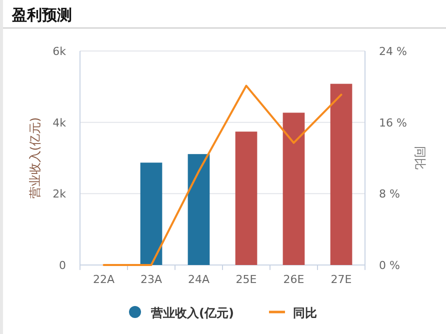  I want to click on y2-tick-label: 8 %, so click(389, 194).